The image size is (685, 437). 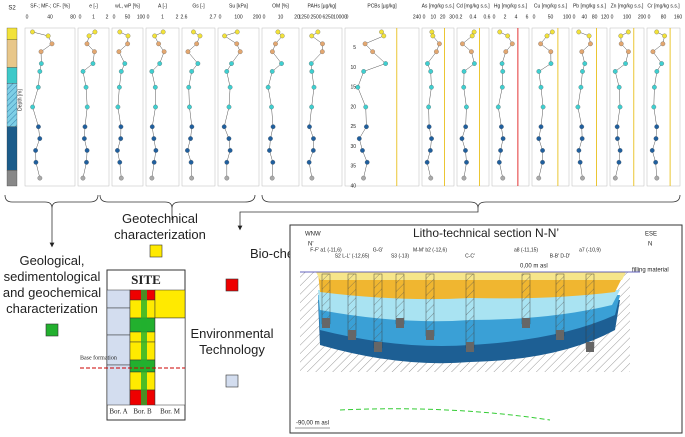 What do you see at coordinates (352, 305) in the screenshot?
I see `borehole` at bounding box center [352, 305].